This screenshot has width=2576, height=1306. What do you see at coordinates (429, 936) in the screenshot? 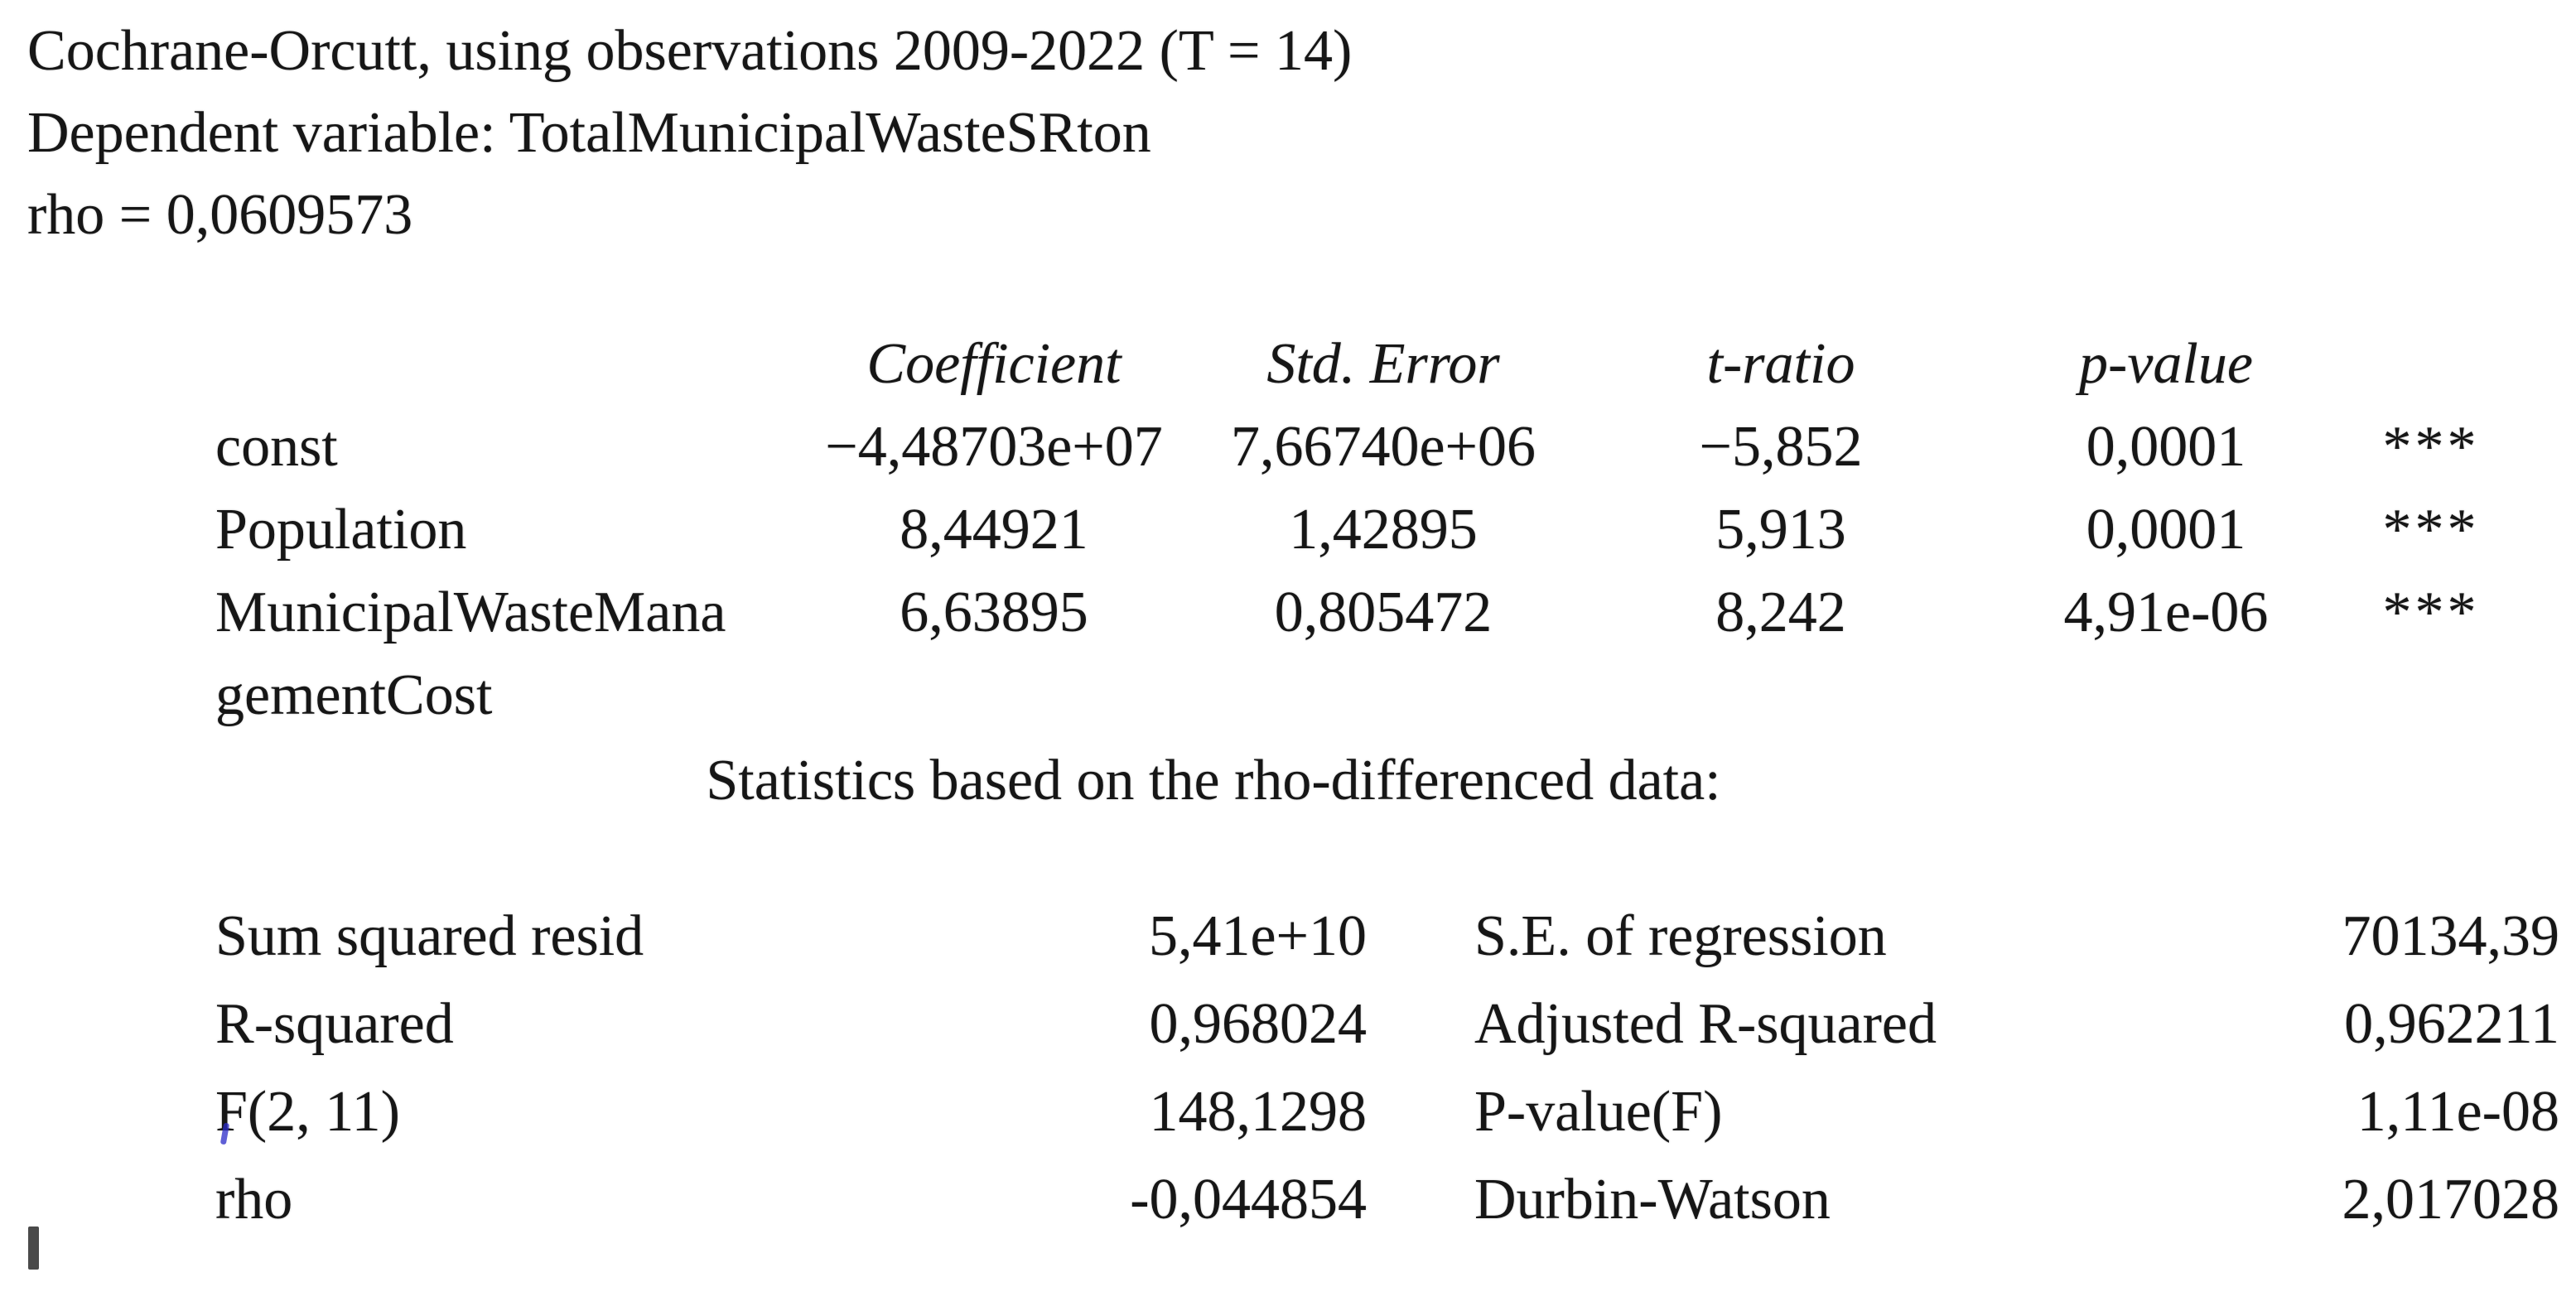
I see `stat-sum-squared-resid-label: Sum squared resid` at bounding box center [429, 936].